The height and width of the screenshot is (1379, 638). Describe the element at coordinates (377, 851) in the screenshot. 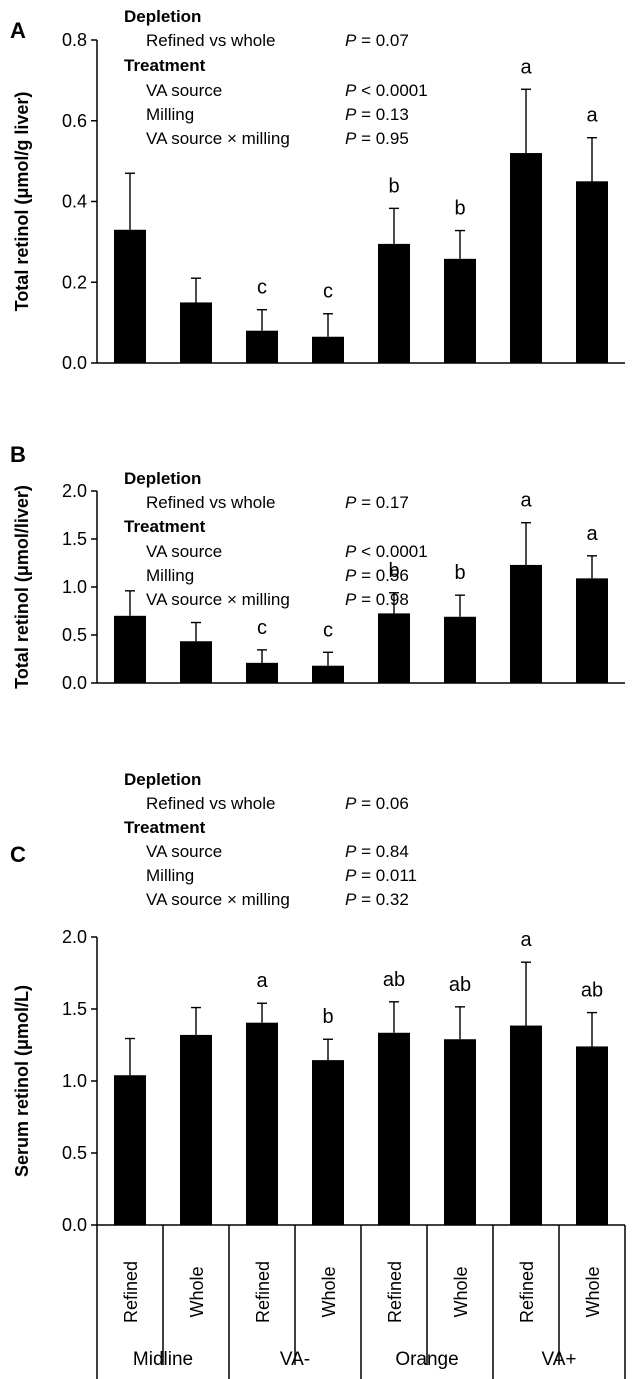

I see `annotation-p-value: P = 0.84` at that location.